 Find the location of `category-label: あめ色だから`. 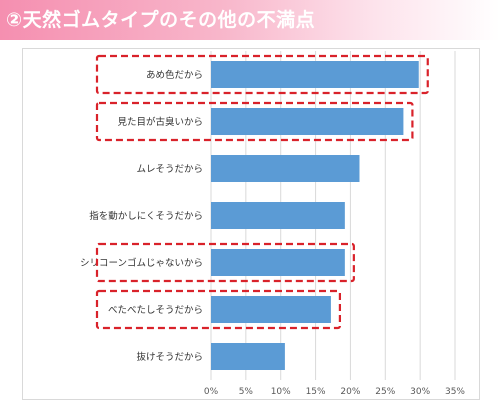

category-label: あめ色だから is located at coordinates (174, 75).